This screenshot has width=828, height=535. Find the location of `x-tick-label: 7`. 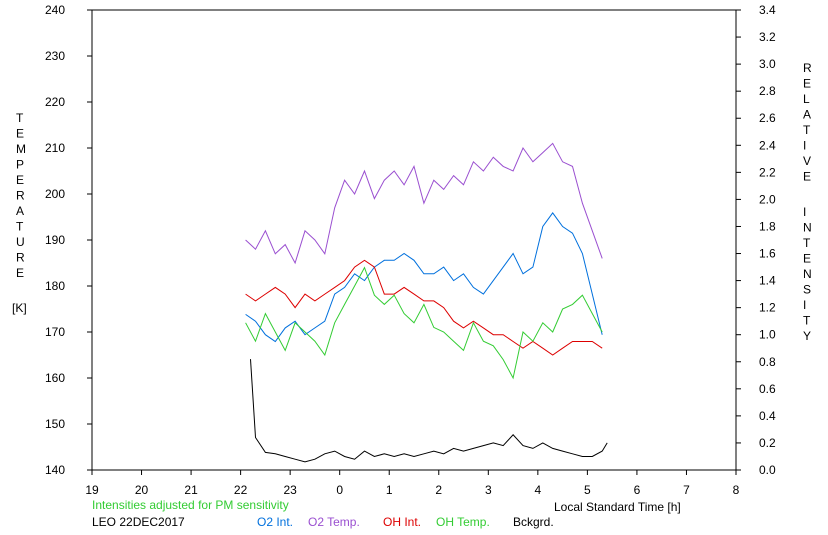

x-tick-label: 7 is located at coordinates (686, 490).